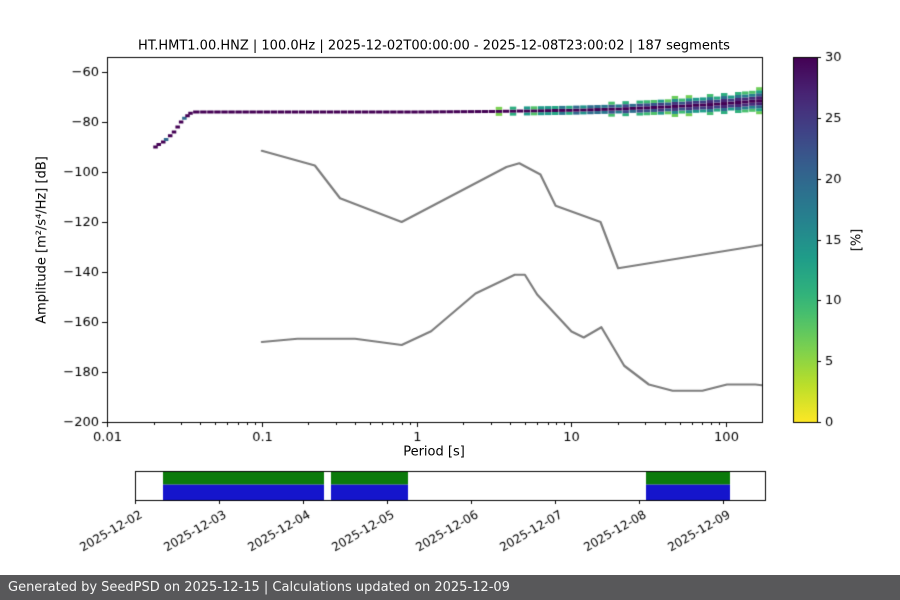  Describe the element at coordinates (42, 240) in the screenshot. I see `y-axis-label: Amplitude [m²/s⁴/Hz] [dB]` at that location.